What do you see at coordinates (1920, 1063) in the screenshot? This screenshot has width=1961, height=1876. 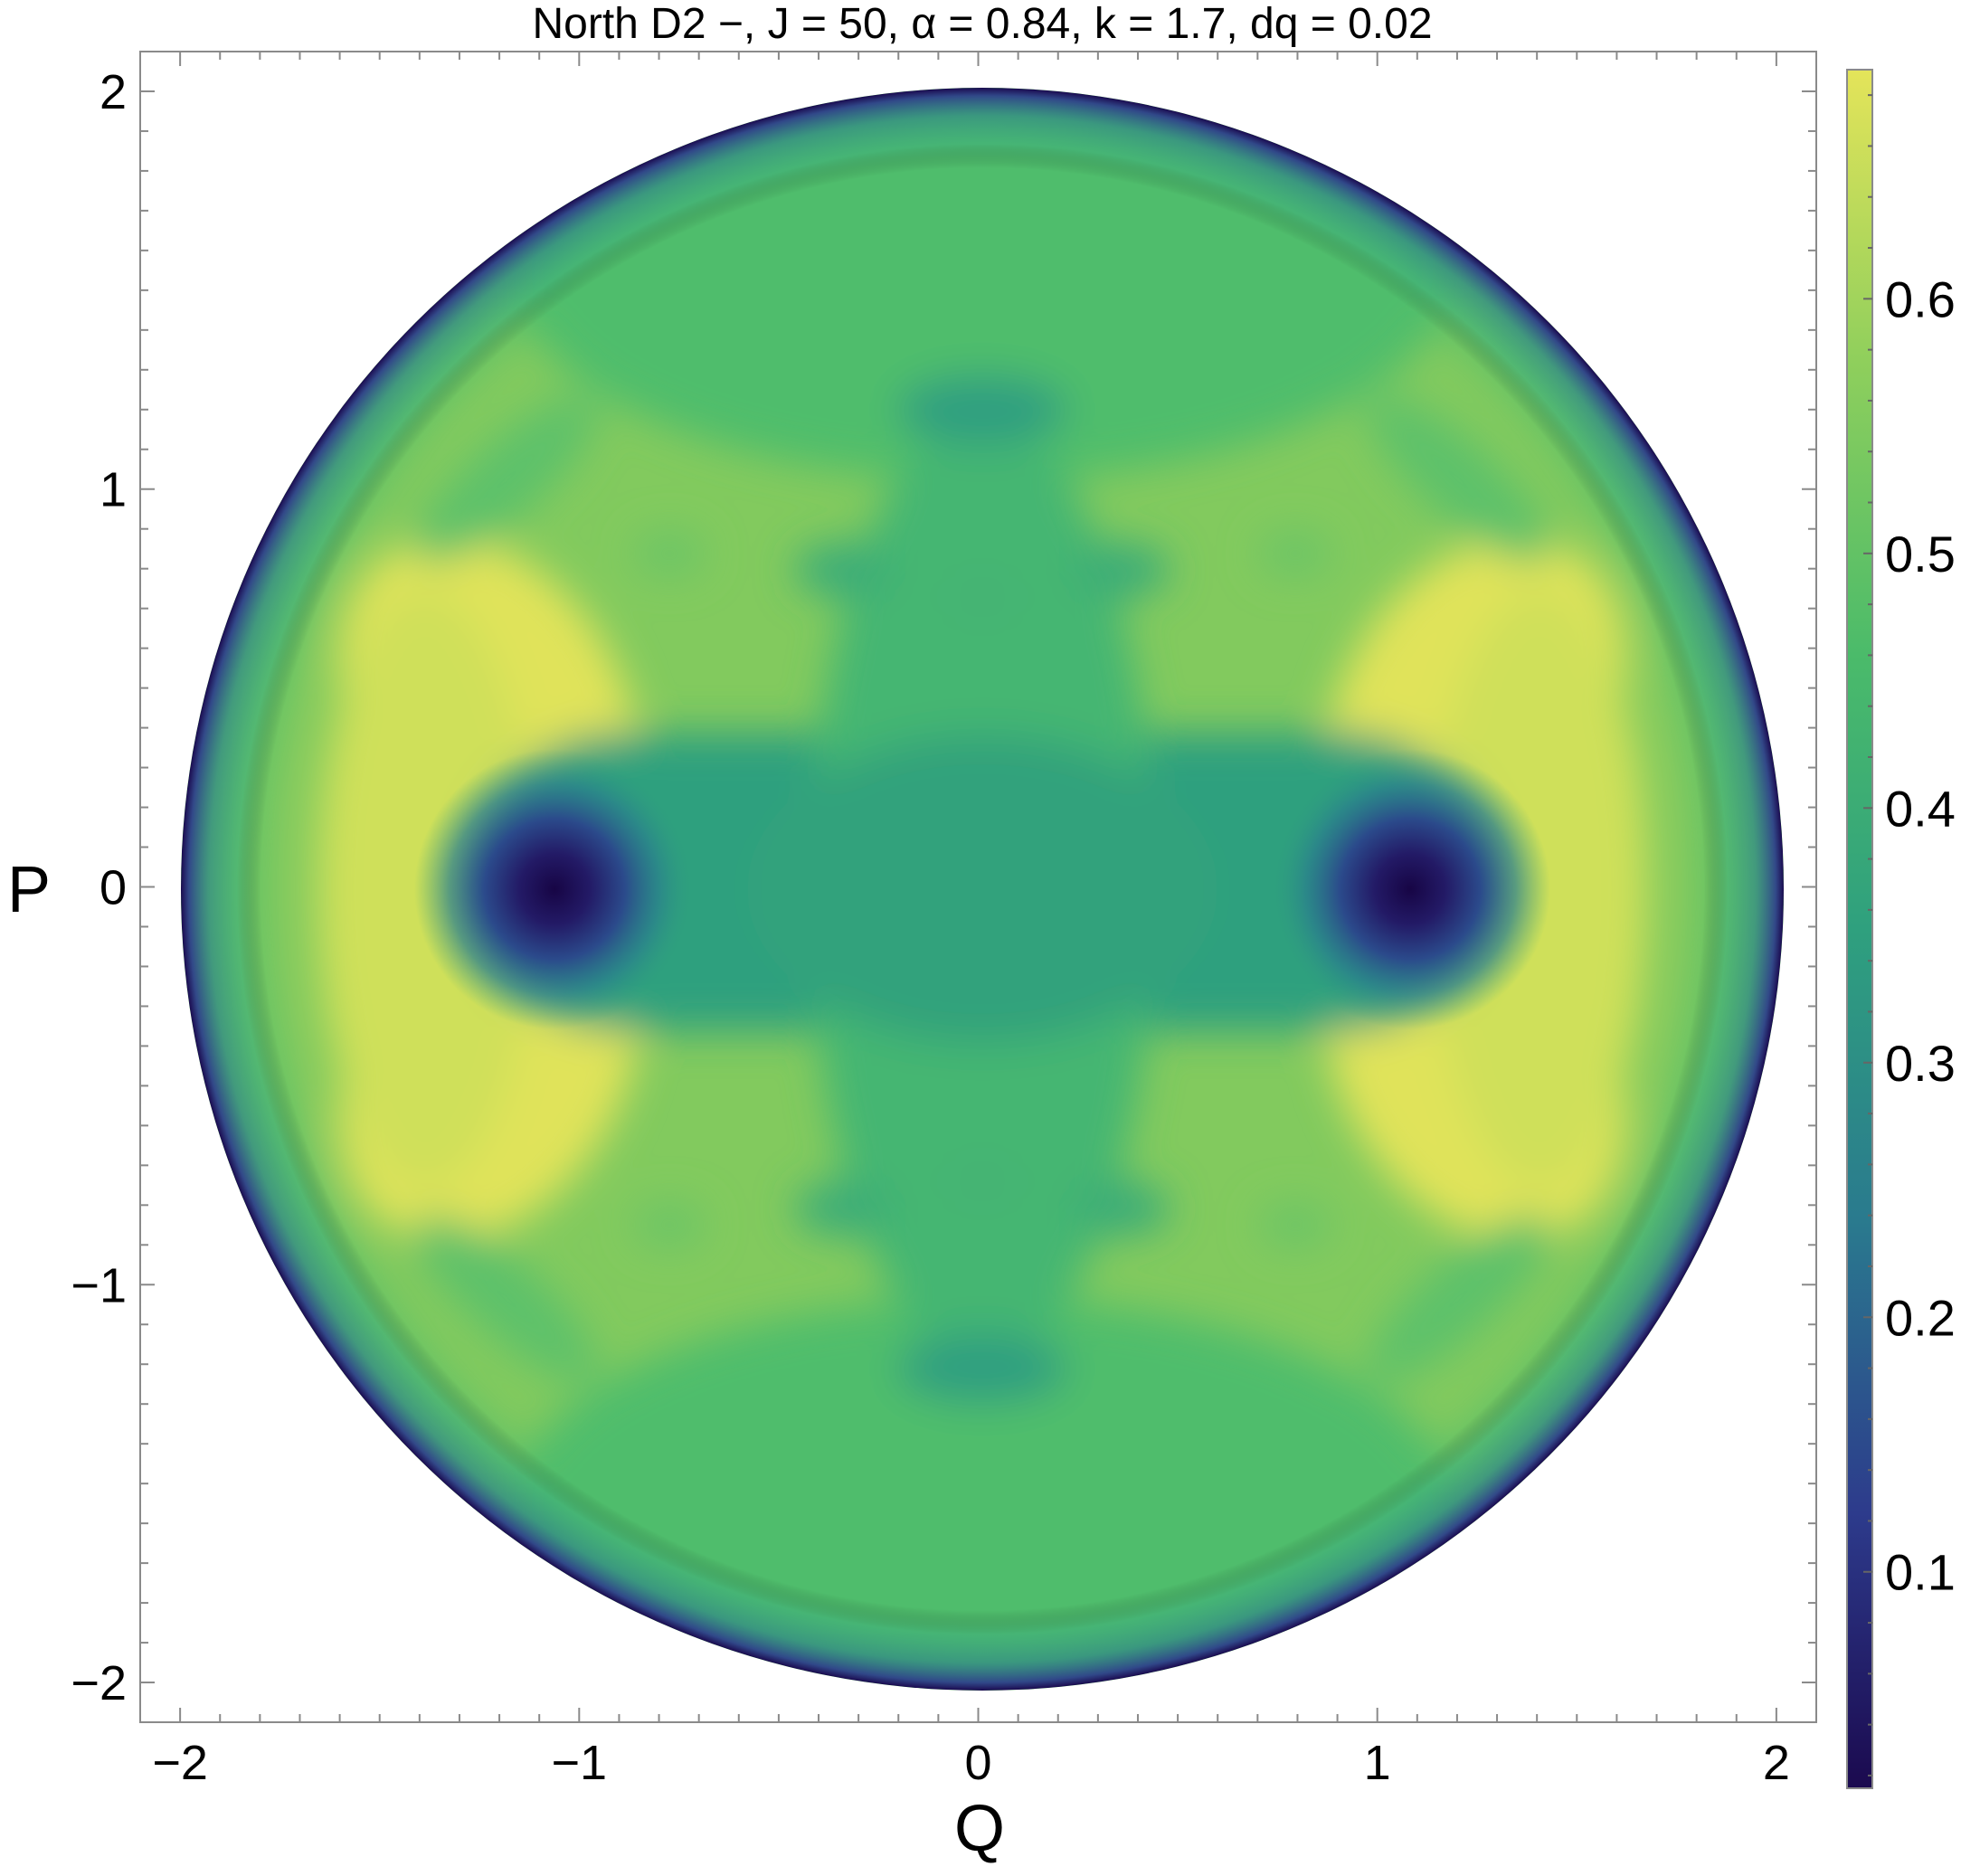 I see `colorbar-tick-label: 0.3` at bounding box center [1920, 1063].